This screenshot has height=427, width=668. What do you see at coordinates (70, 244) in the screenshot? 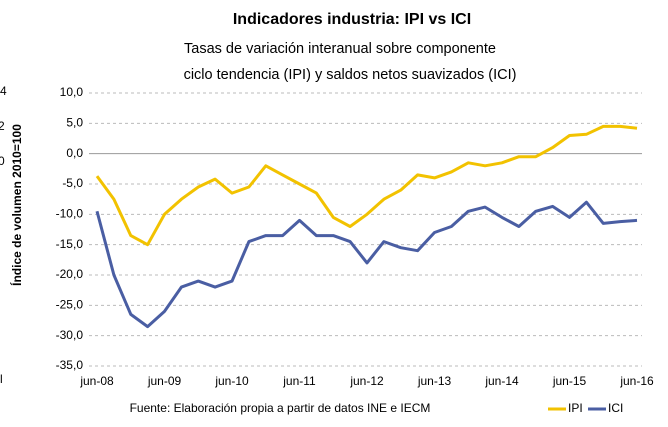
I see `y-tick-label: -15,0` at bounding box center [70, 244].